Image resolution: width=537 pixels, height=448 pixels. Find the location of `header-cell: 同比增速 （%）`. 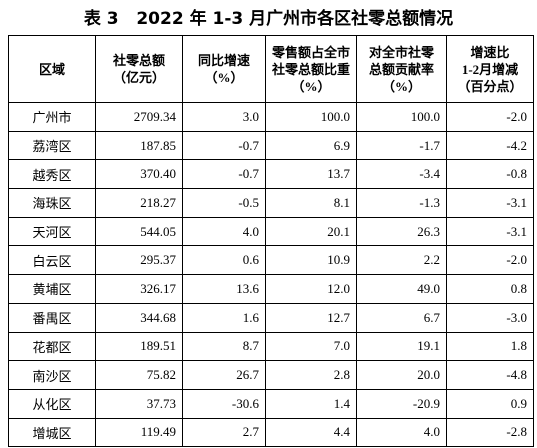

header-cell: 同比增速 （%） is located at coordinates (224, 69).